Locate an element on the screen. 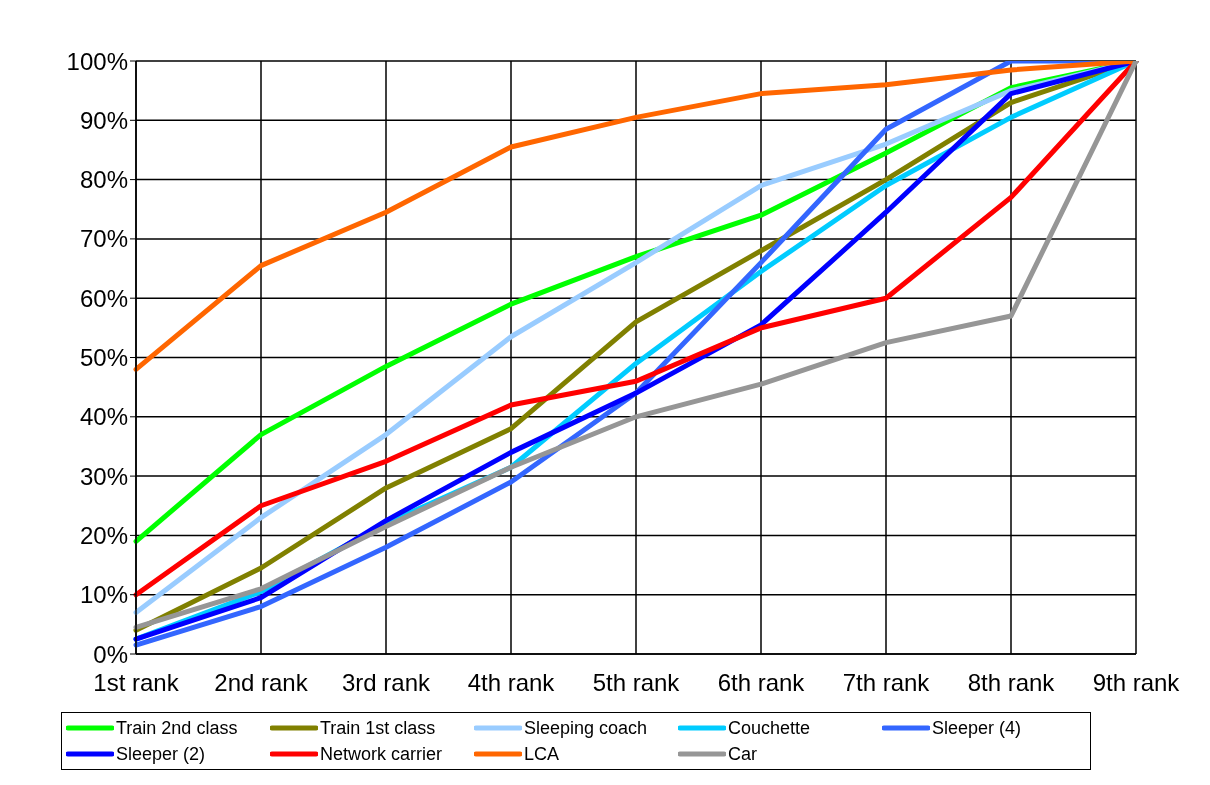 This screenshot has height=785, width=1210. x-tick-label: 9th rank is located at coordinates (1136, 683).